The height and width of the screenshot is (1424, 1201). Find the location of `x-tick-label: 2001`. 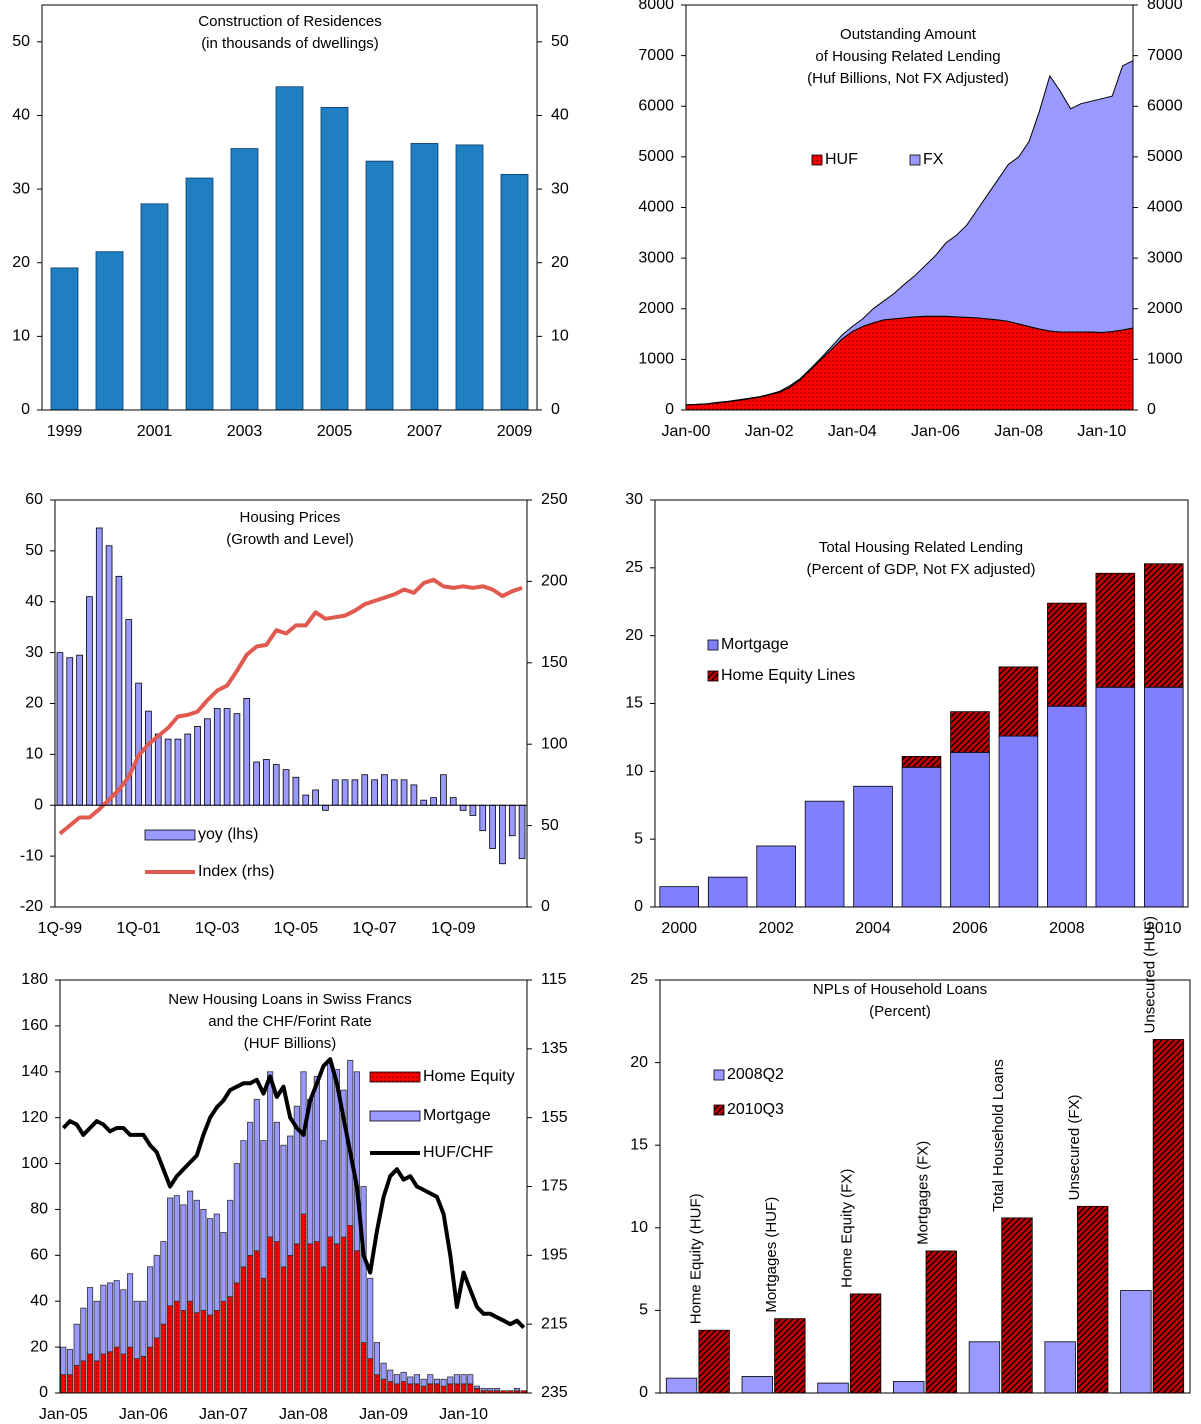

x-tick-label: 2001 is located at coordinates (155, 431).